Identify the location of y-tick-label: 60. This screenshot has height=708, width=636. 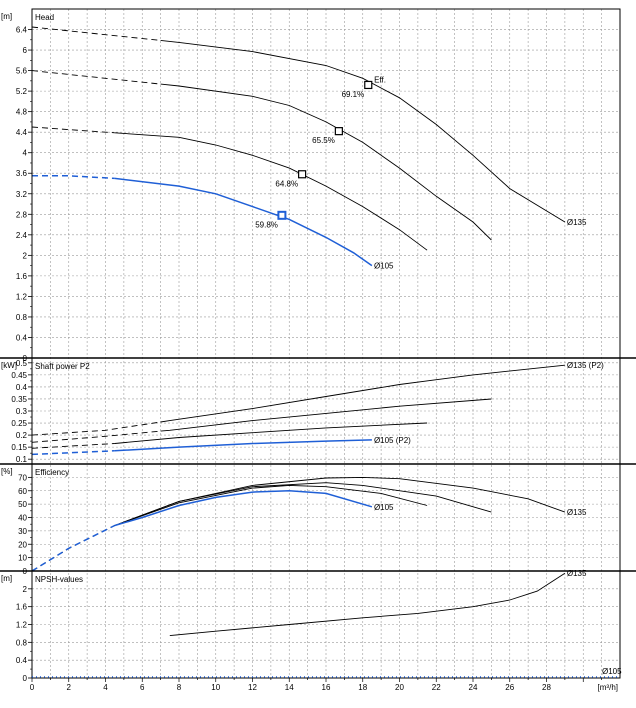
(22, 491).